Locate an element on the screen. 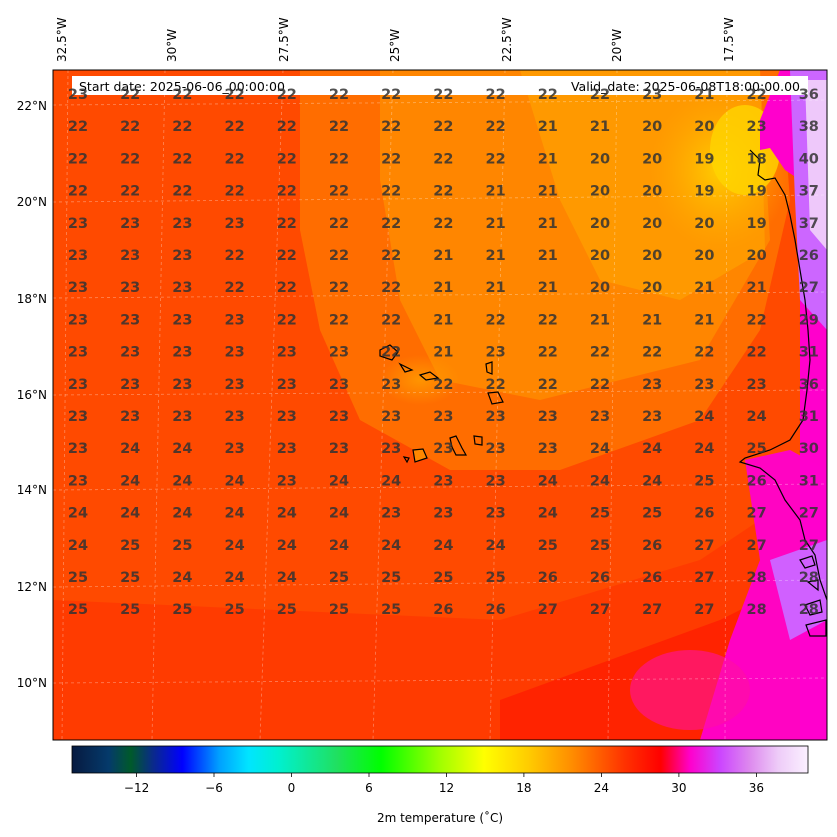  temperature-value: 30 is located at coordinates (809, 449).